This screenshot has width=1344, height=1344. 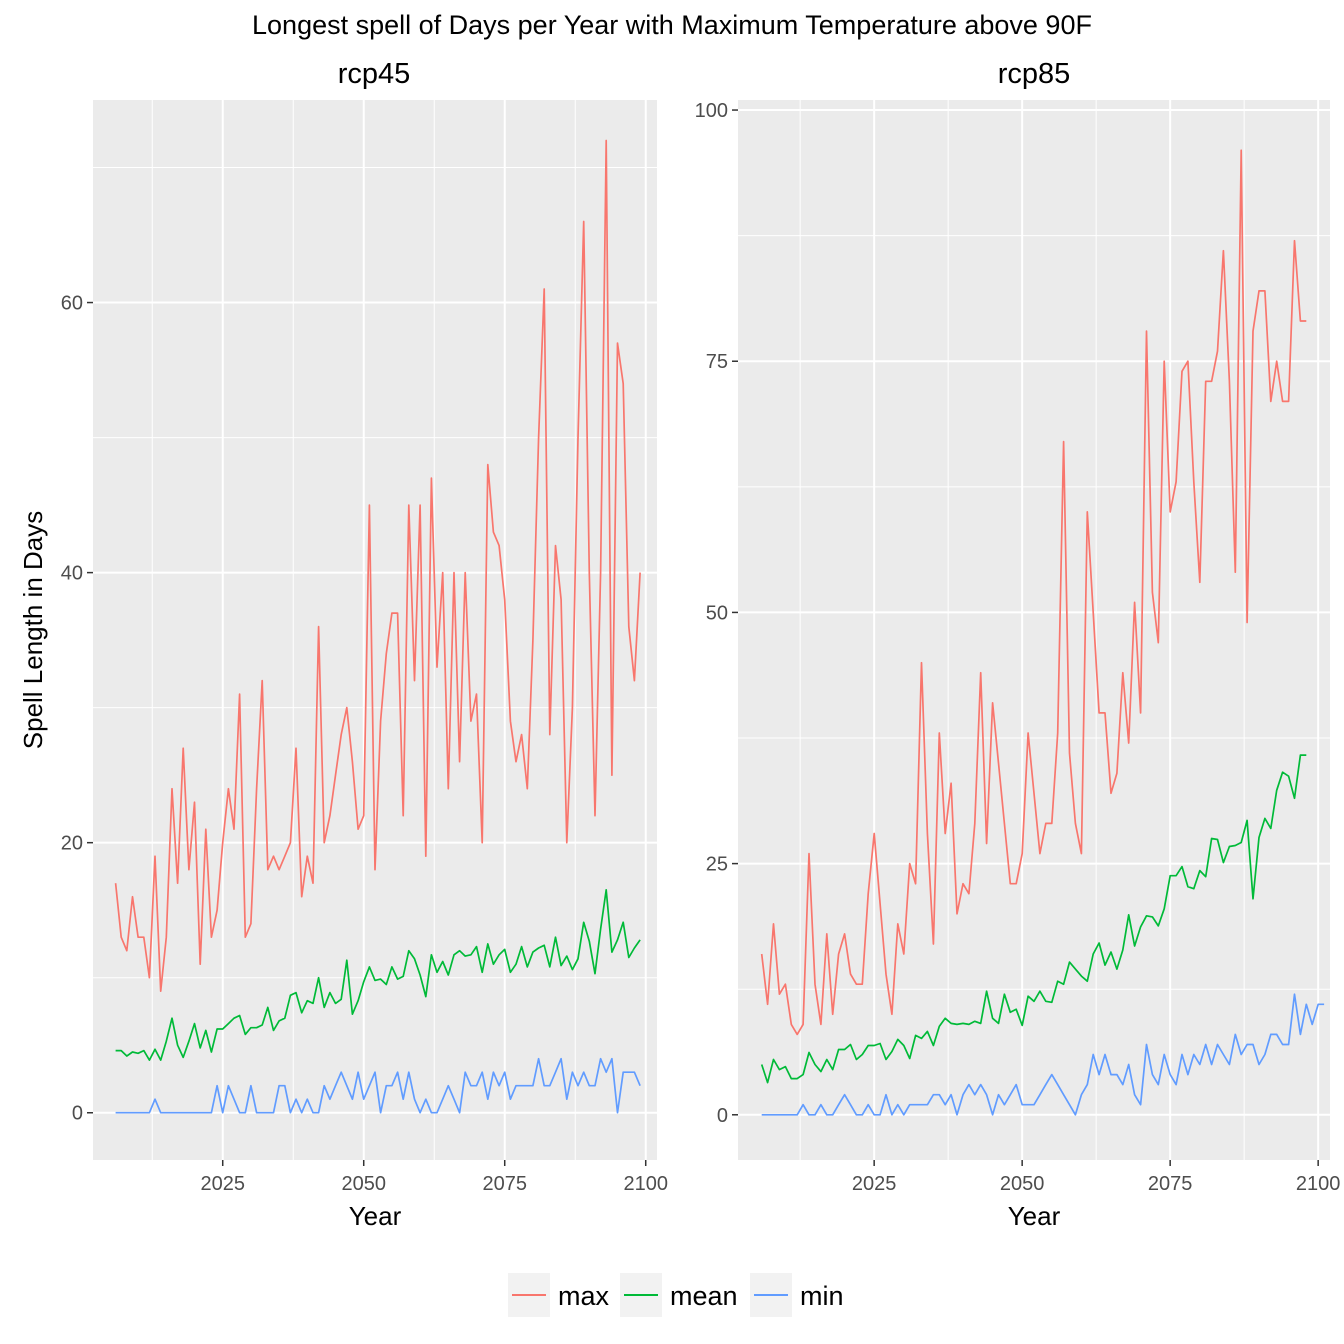 What do you see at coordinates (1034, 74) in the screenshot?
I see `panel-title-rcp85: rcp85` at bounding box center [1034, 74].